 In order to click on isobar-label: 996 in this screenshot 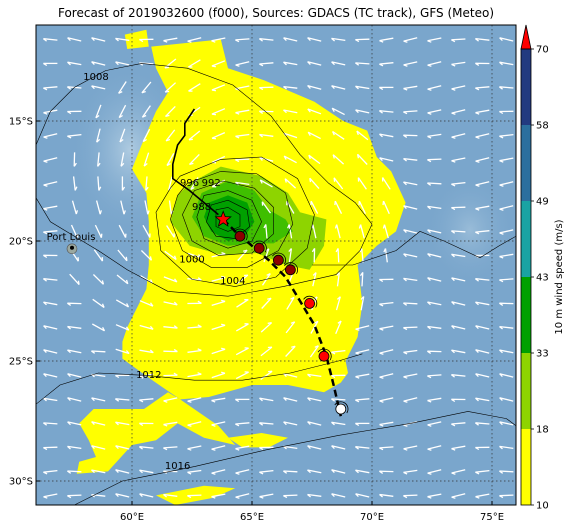, I will do `click(189, 183)`.